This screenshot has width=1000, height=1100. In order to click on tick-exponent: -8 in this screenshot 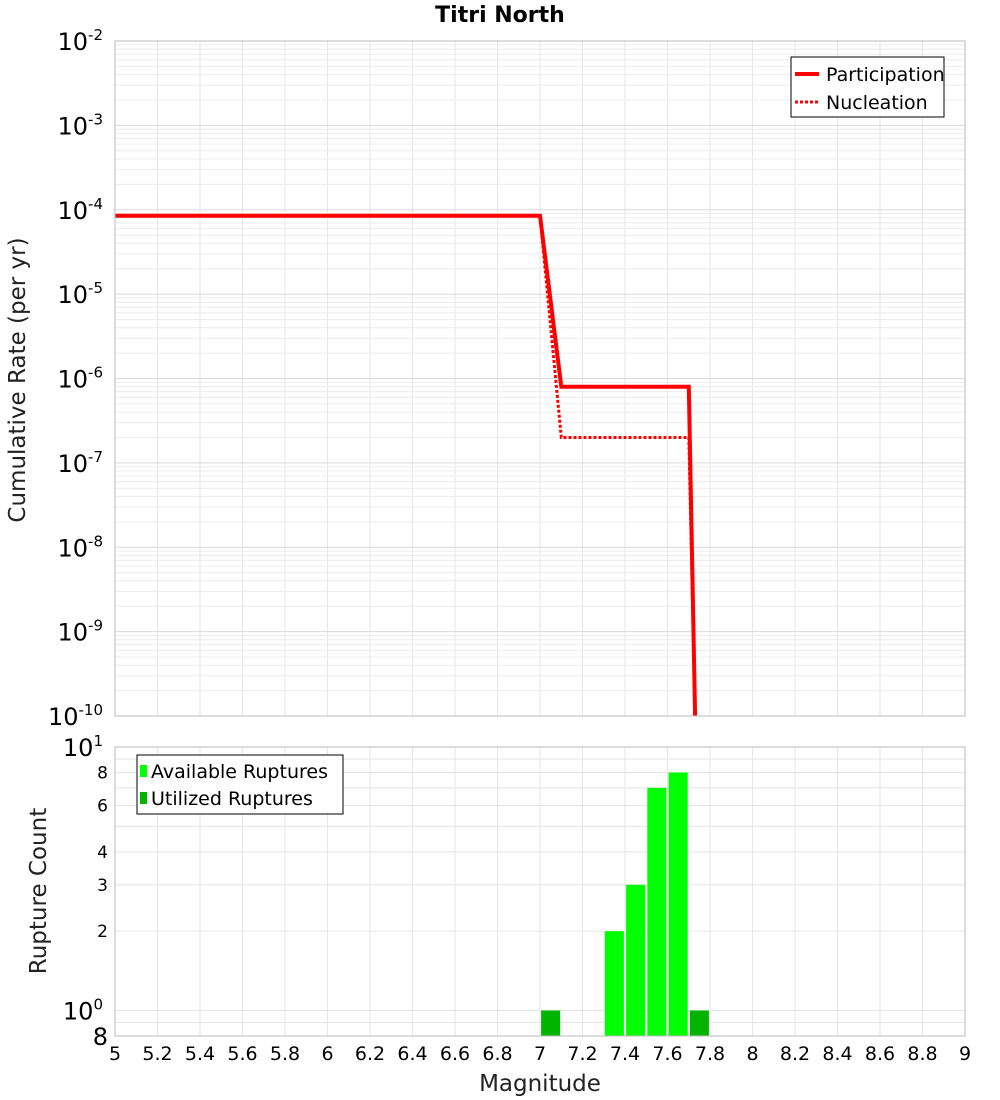, I will do `click(95, 541)`.